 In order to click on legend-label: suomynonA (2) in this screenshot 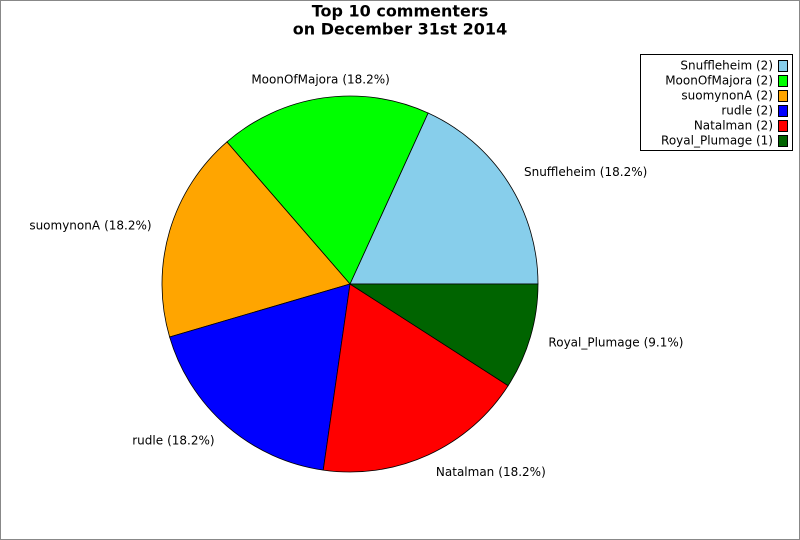, I will do `click(727, 96)`.